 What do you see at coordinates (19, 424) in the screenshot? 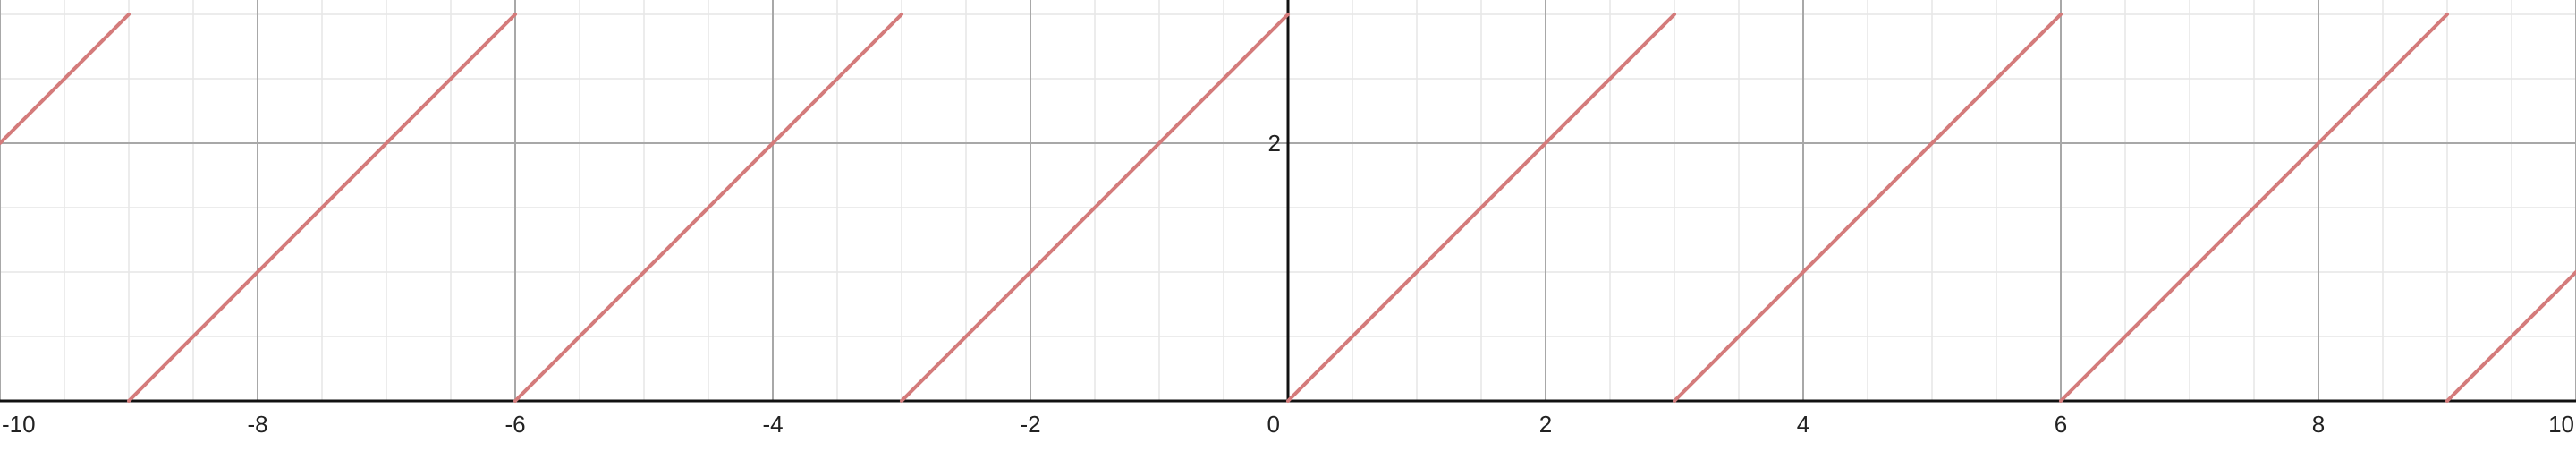
I see `x-tick-label: -10` at bounding box center [19, 424].